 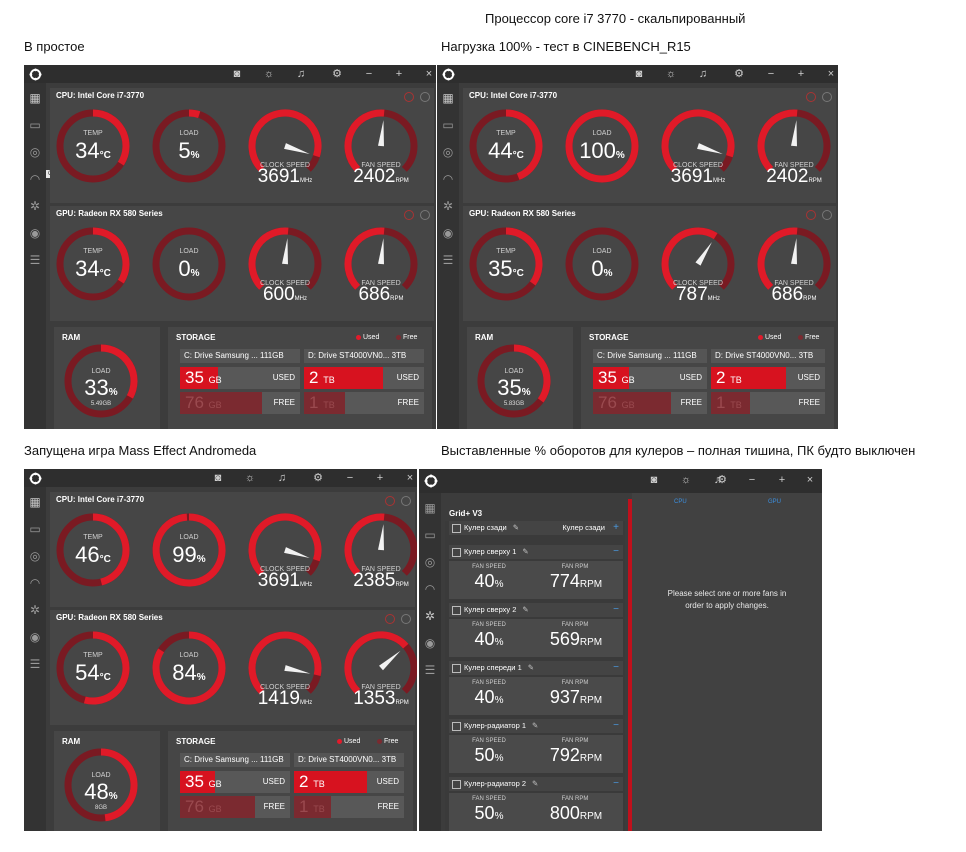 What do you see at coordinates (71, 337) in the screenshot?
I see `ram-title: RAM` at bounding box center [71, 337].